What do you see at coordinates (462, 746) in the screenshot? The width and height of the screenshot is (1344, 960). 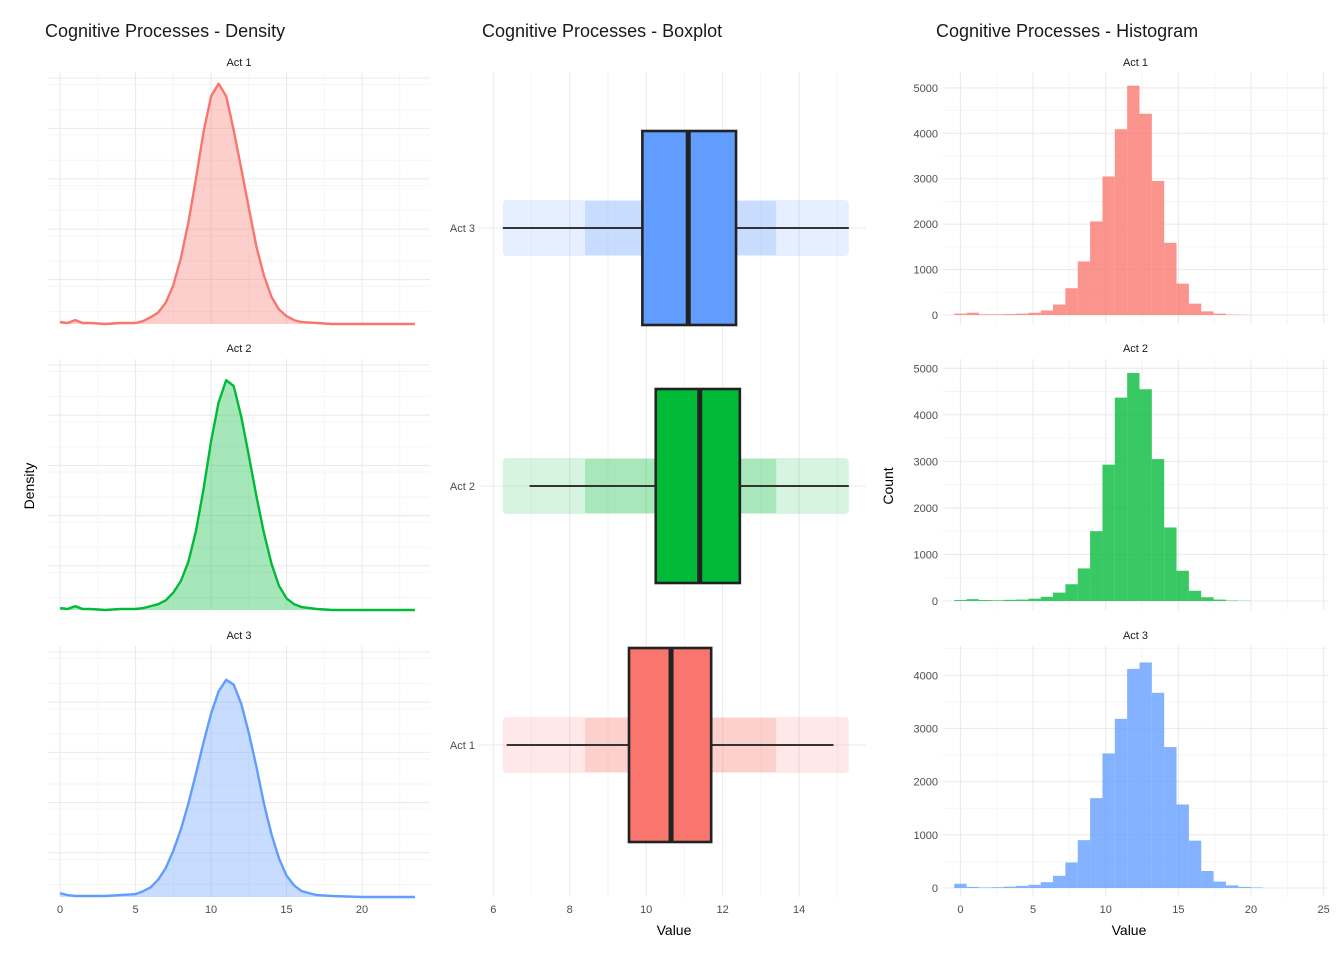 I see `y-tick-label: Act 1` at bounding box center [462, 746].